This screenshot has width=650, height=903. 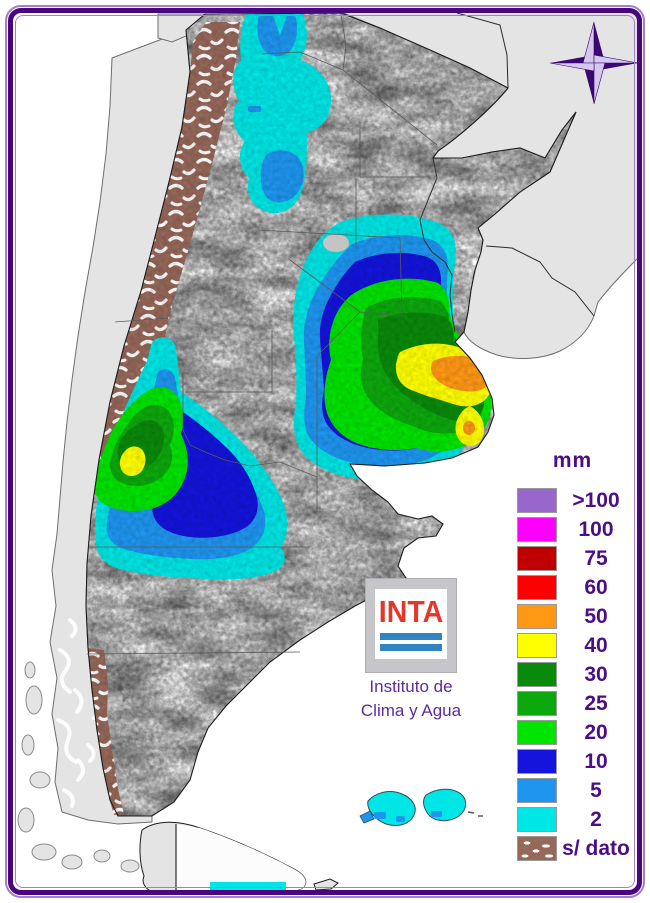 I want to click on inta-logo-inner: INTA, so click(x=411, y=624).